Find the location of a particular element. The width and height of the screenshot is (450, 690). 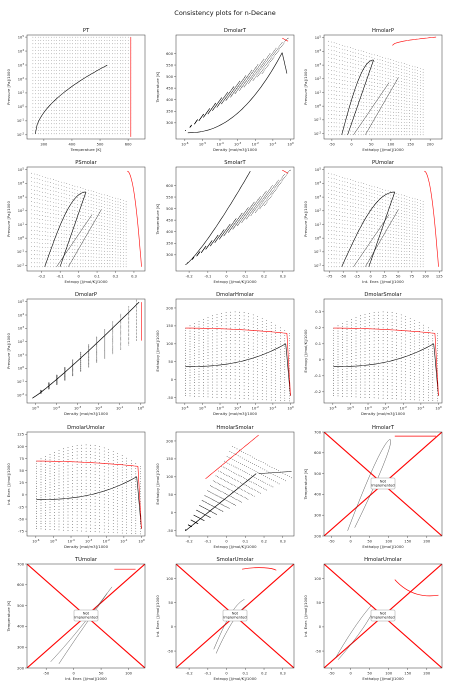

y-tick-label: 200 is located at coordinates (318, 536).